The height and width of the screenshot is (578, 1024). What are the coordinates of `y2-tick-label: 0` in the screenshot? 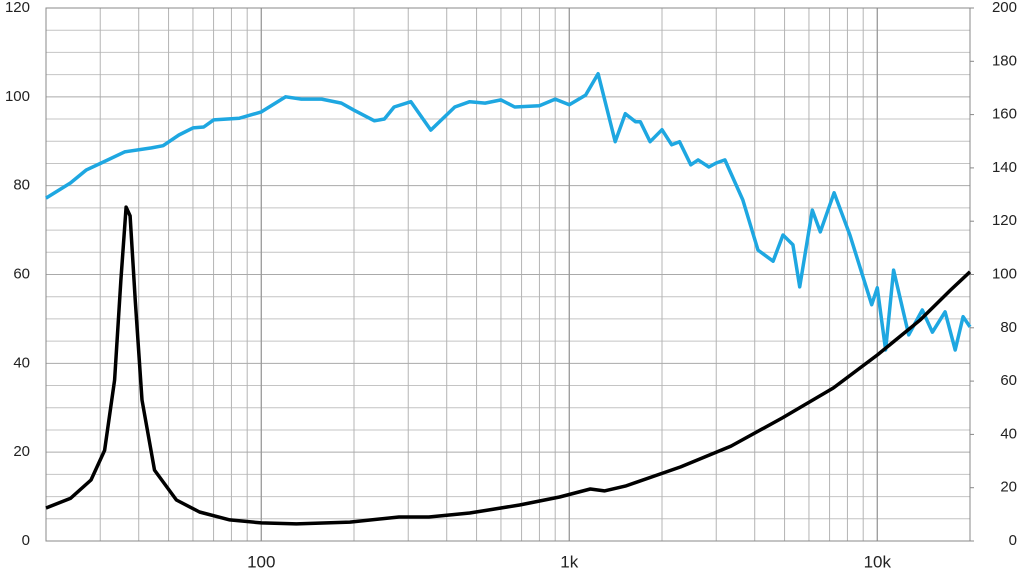 It's located at (1013, 540).